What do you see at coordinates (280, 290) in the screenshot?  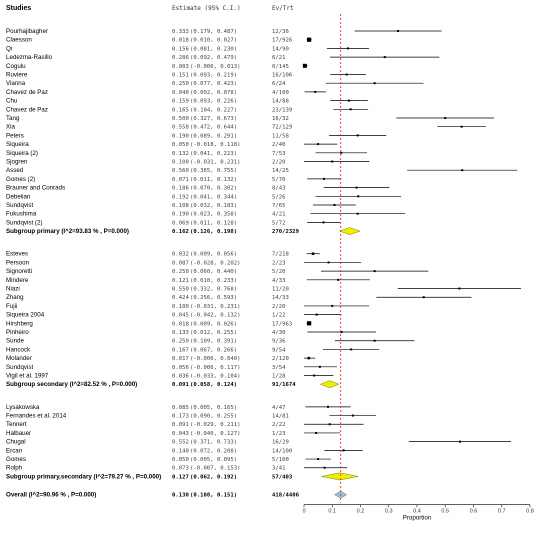 I see `study-row-g1-4-evtrt: 11/20` at bounding box center [280, 290].